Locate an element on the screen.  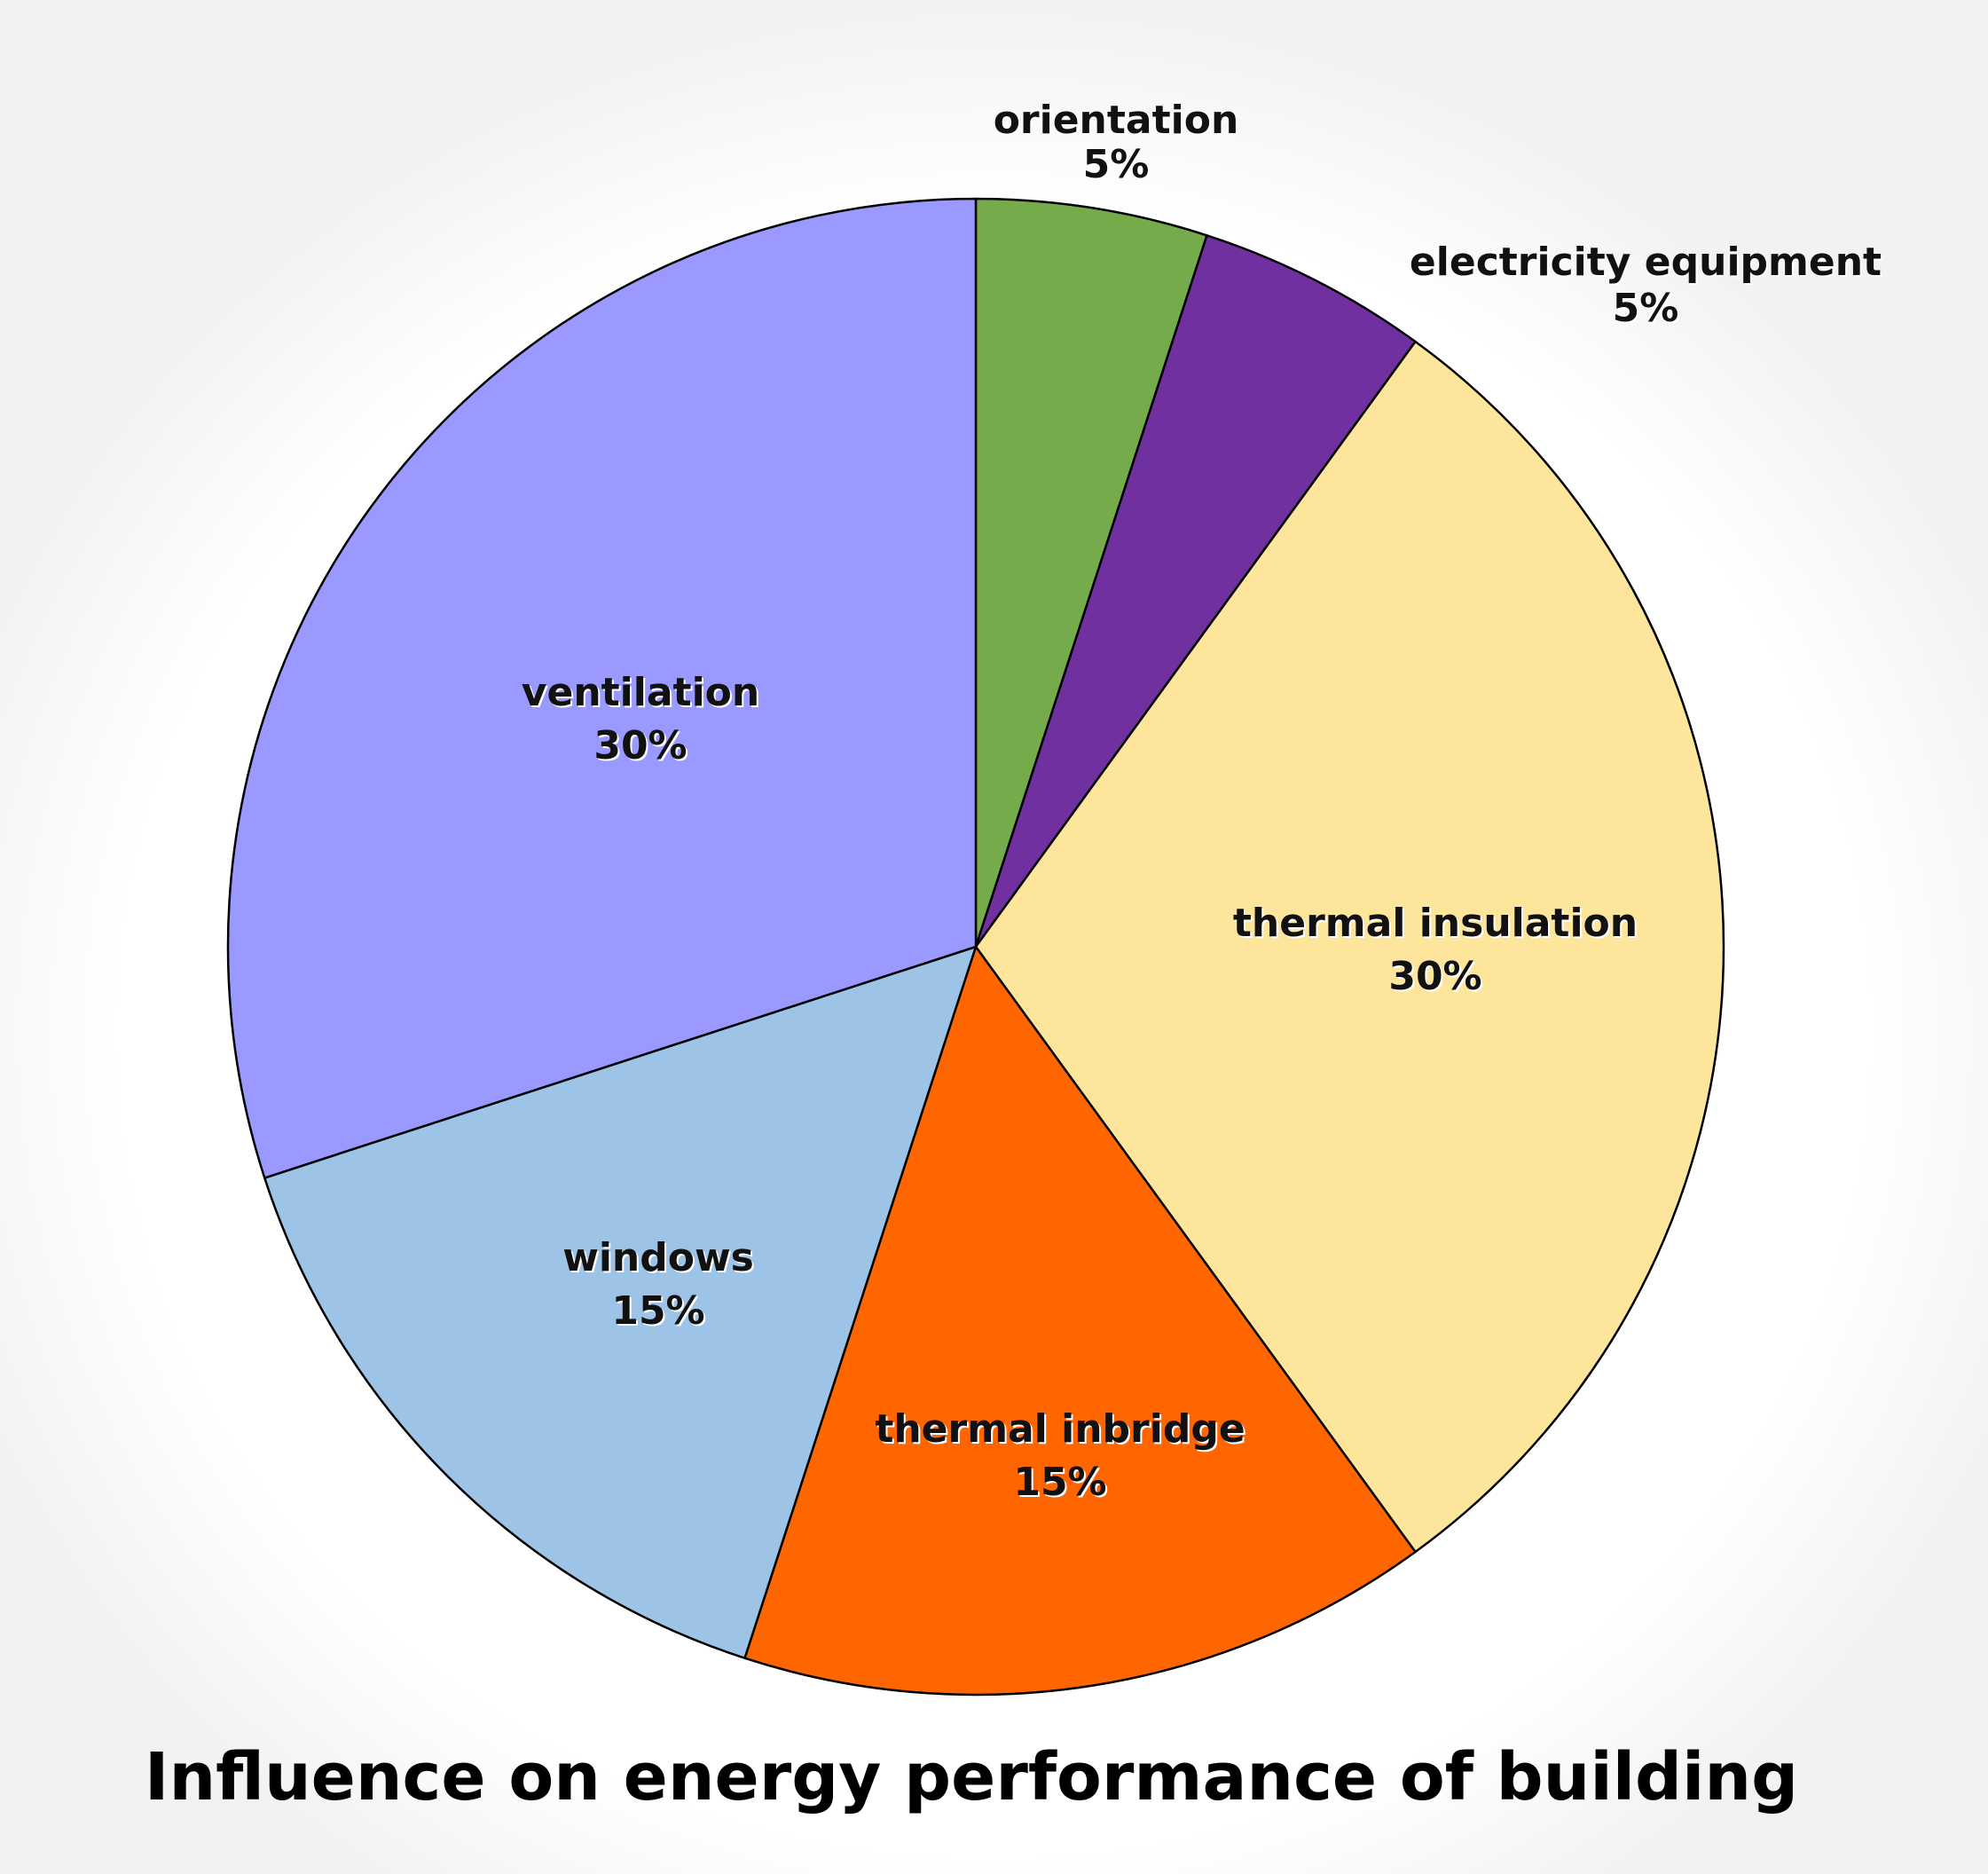
slice-label-shadow-windows: windows is located at coordinates (660, 1259).